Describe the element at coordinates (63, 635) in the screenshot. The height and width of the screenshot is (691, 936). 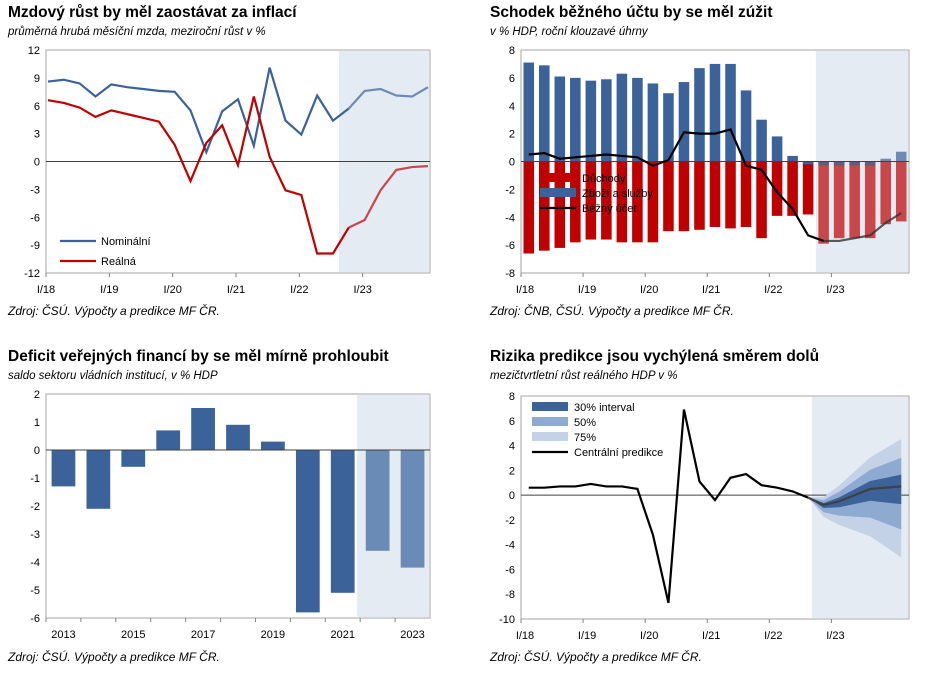
I see `x-tick-label: 2013` at that location.